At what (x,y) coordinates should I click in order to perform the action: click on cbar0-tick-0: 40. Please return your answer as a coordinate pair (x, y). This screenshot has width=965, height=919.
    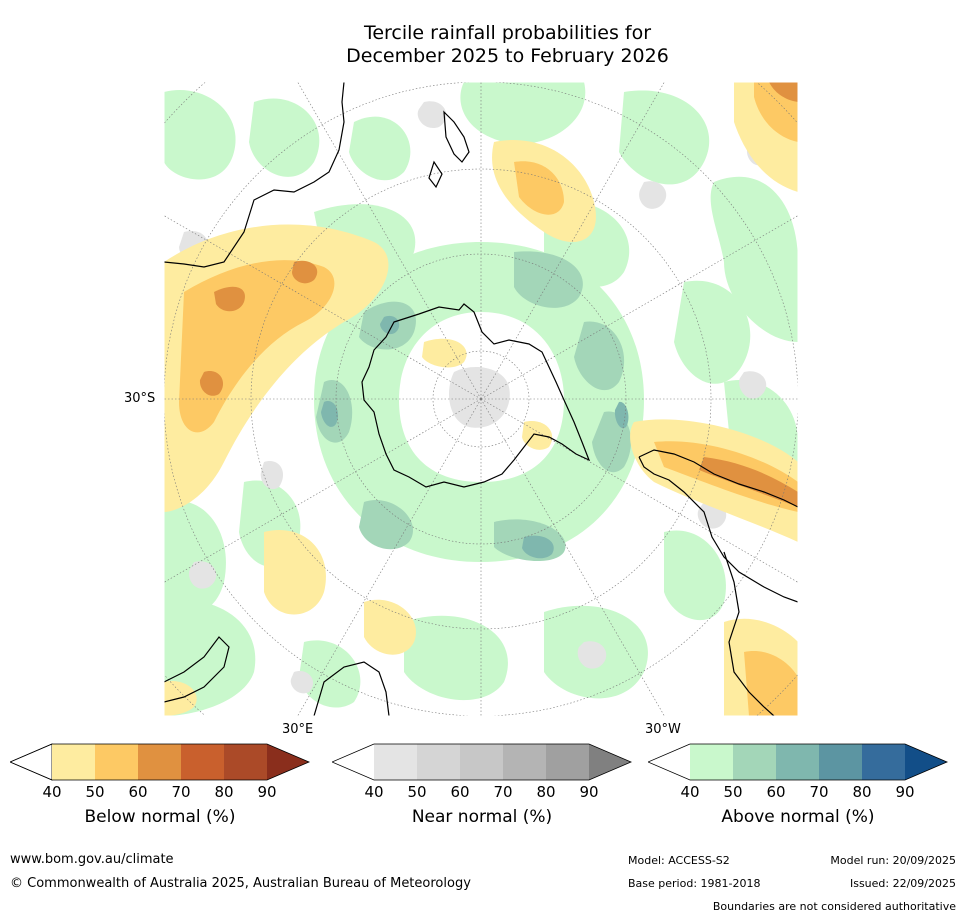
    Looking at the image, I should click on (52, 792).